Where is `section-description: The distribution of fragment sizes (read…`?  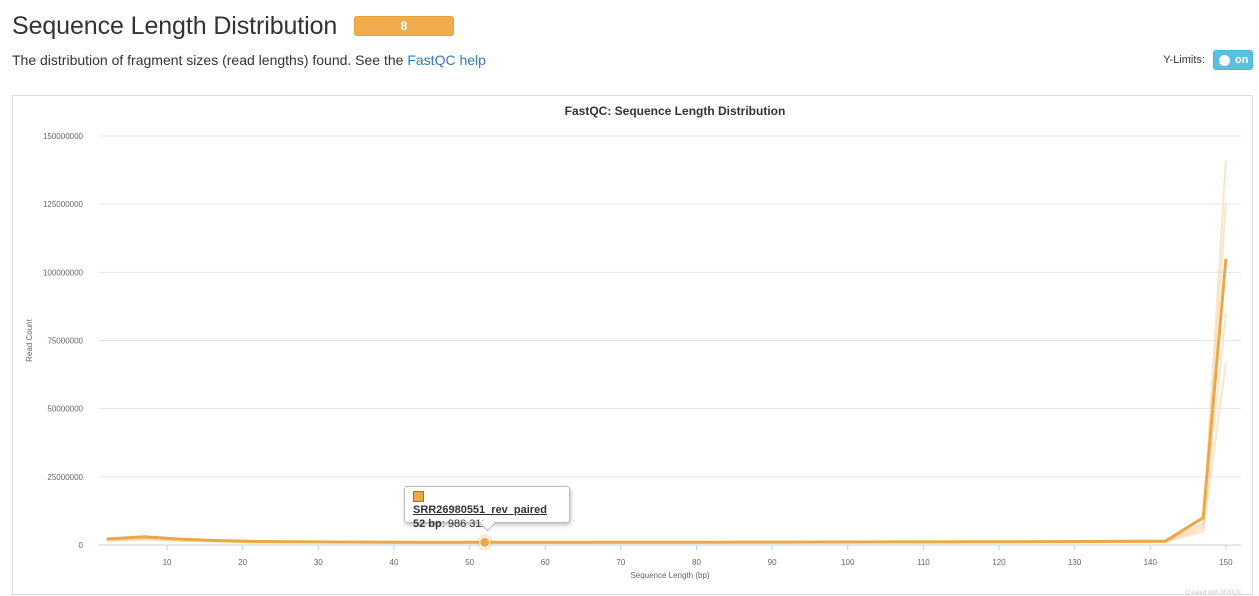
section-description: The distribution of fragment sizes (read… is located at coordinates (249, 60).